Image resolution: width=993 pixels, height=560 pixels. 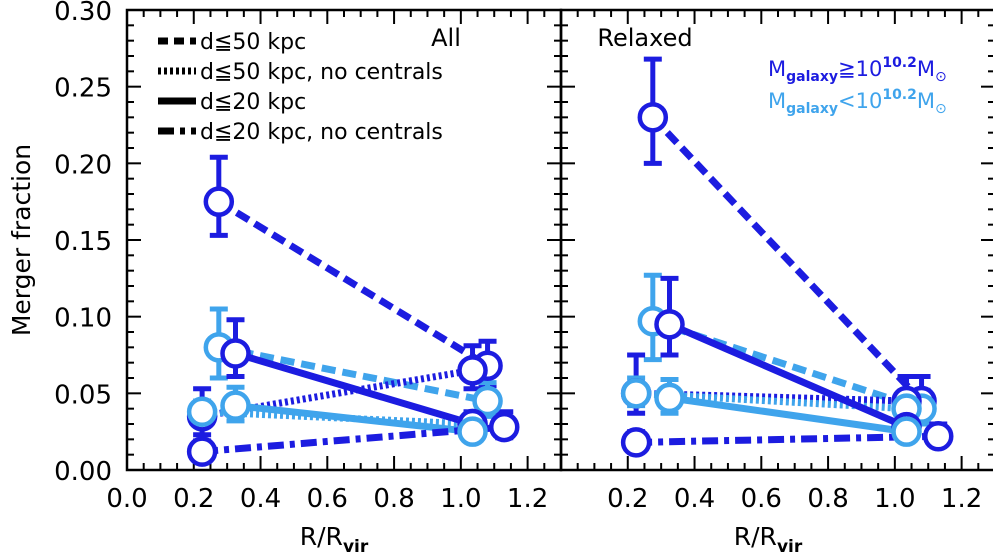 What do you see at coordinates (83, 472) in the screenshot?
I see `y-tick-label: 0.00` at bounding box center [83, 472].